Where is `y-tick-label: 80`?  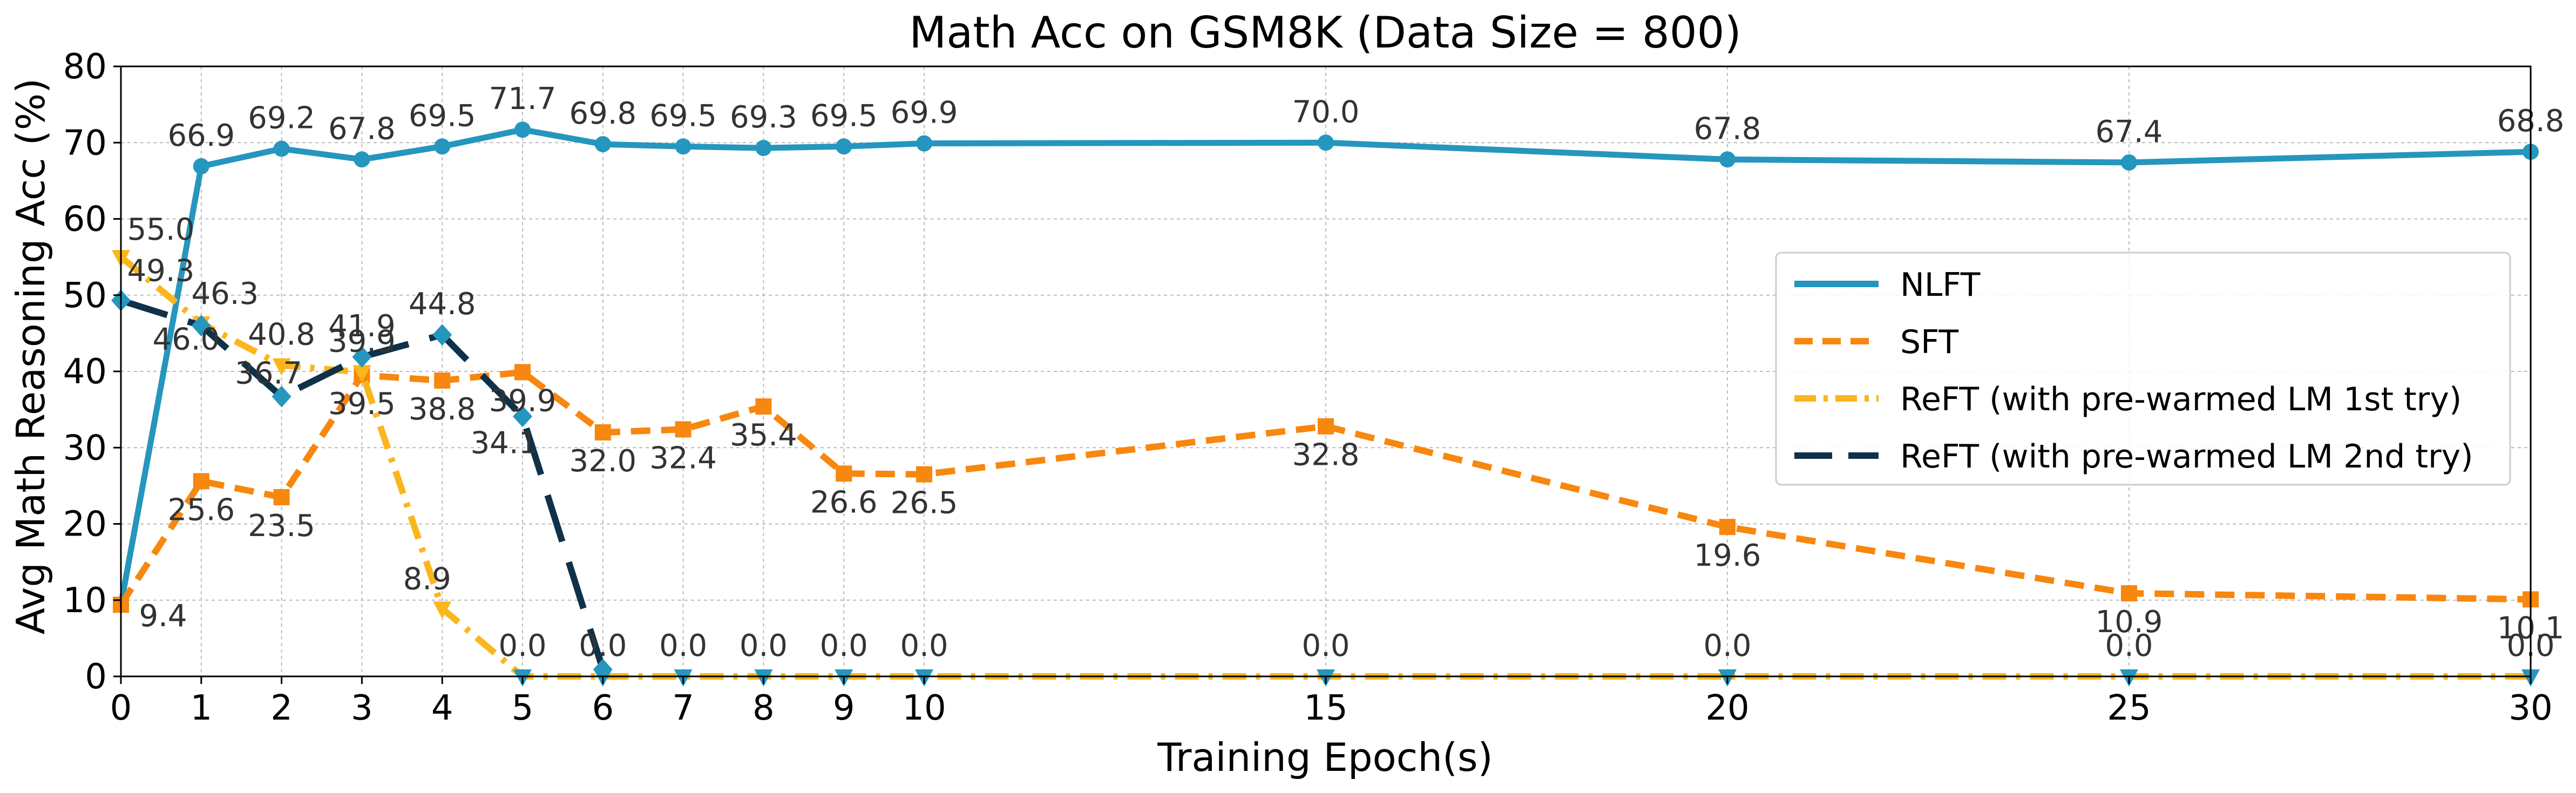
y-tick-label: 80 is located at coordinates (85, 67).